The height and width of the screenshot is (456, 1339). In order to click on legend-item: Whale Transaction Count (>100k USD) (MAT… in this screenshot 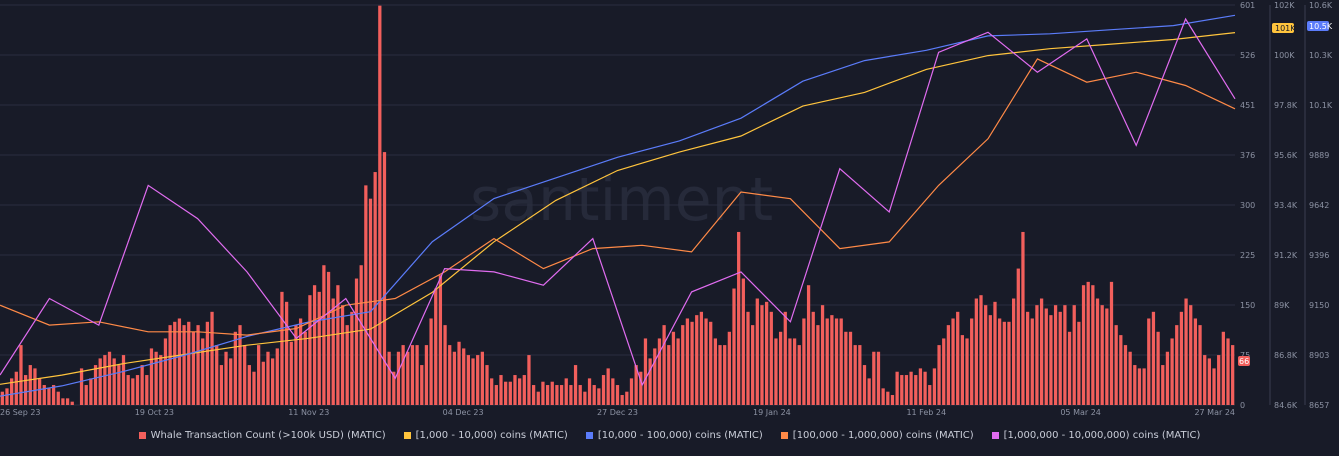, I will do `click(262, 435)`.